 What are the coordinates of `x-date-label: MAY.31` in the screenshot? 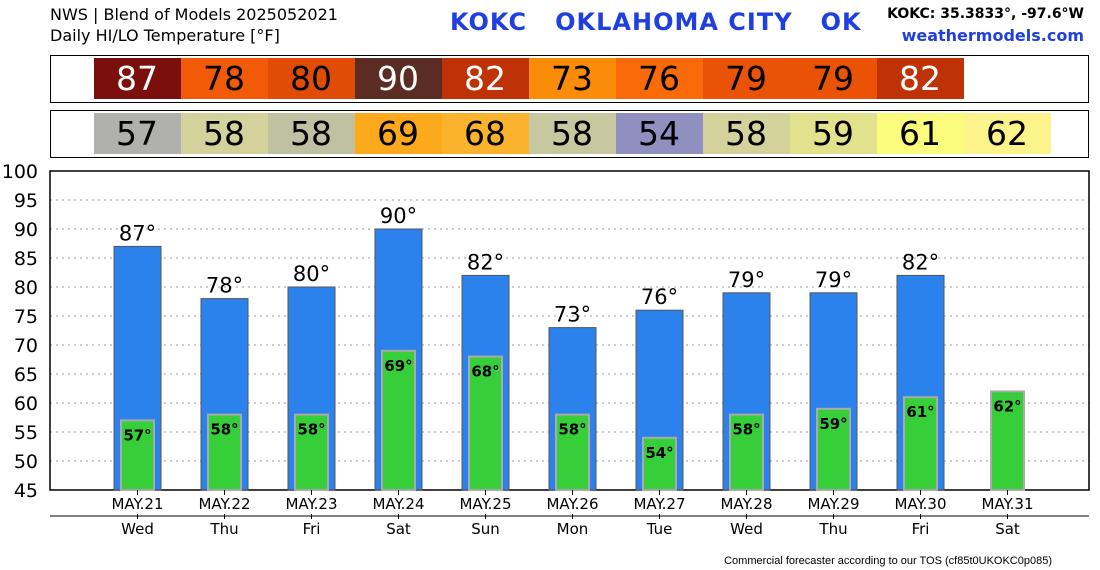 It's located at (1007, 504).